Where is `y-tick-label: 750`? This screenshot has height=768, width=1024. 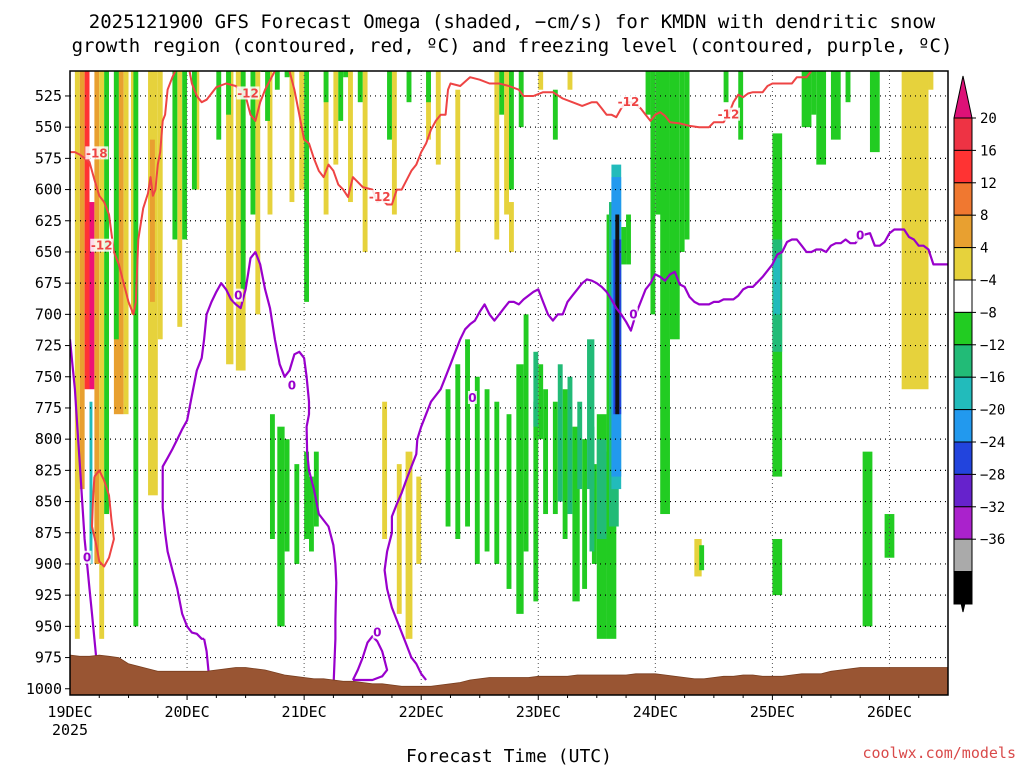
y-tick-label: 750 is located at coordinates (48, 377).